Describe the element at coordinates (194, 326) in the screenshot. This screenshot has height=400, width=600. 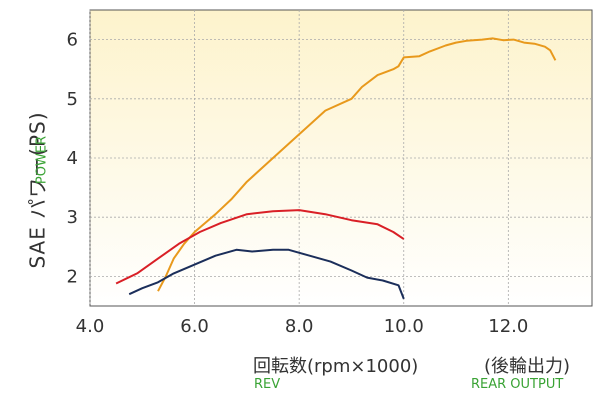
I see `x-tick-label: 6.0` at that location.